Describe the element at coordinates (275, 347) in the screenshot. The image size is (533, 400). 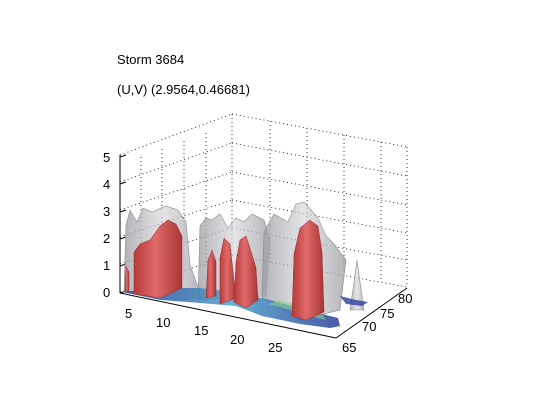
I see `x-tick-label: 25` at that location.